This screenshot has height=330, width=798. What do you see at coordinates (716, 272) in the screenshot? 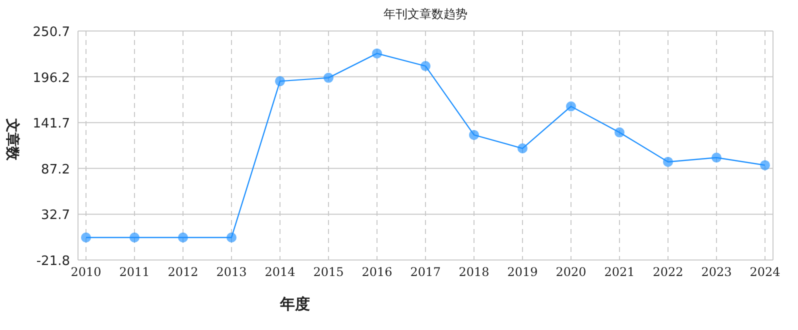
I see `x-tick-label: 2023` at bounding box center [716, 272].